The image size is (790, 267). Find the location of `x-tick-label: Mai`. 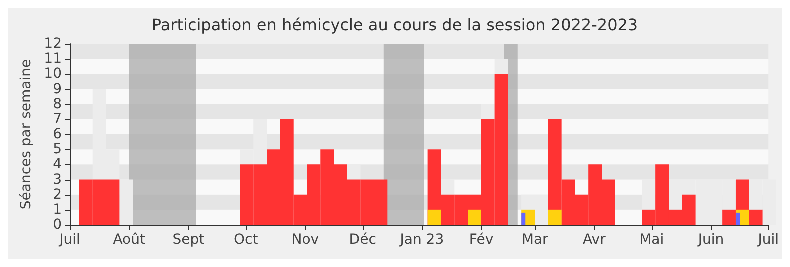

x-tick-label: Mai is located at coordinates (652, 240).